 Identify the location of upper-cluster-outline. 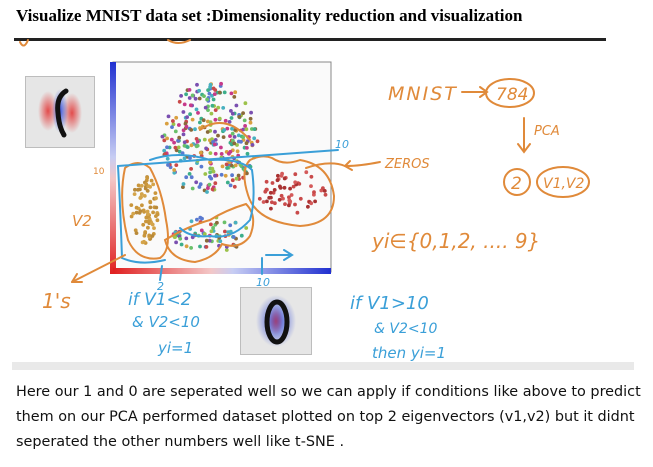
(225, 131).